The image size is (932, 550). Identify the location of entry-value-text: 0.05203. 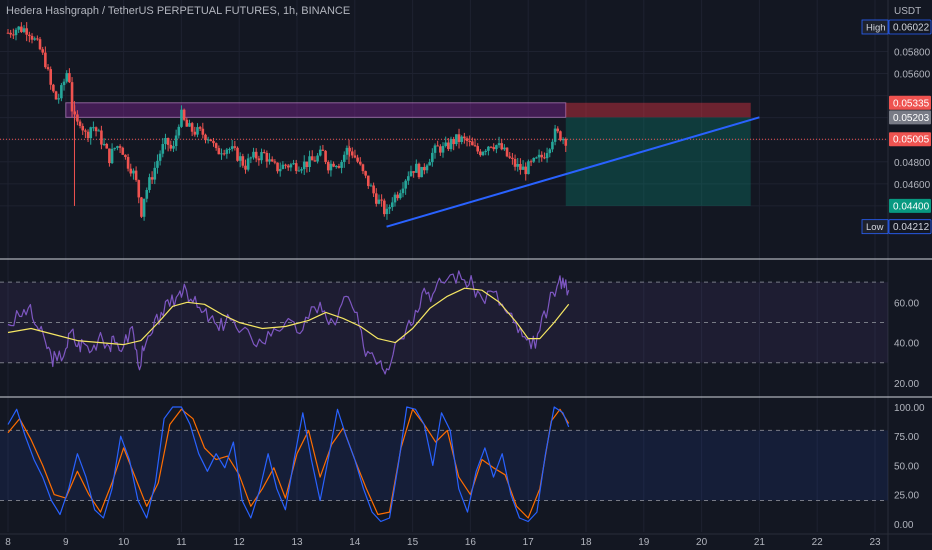
(911, 118).